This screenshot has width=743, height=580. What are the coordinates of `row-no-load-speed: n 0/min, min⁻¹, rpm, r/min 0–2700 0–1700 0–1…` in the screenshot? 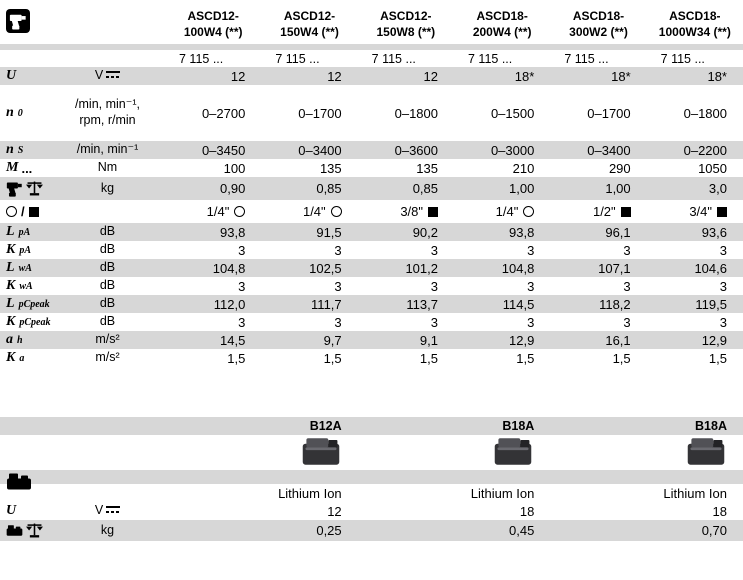 It's located at (371, 113).